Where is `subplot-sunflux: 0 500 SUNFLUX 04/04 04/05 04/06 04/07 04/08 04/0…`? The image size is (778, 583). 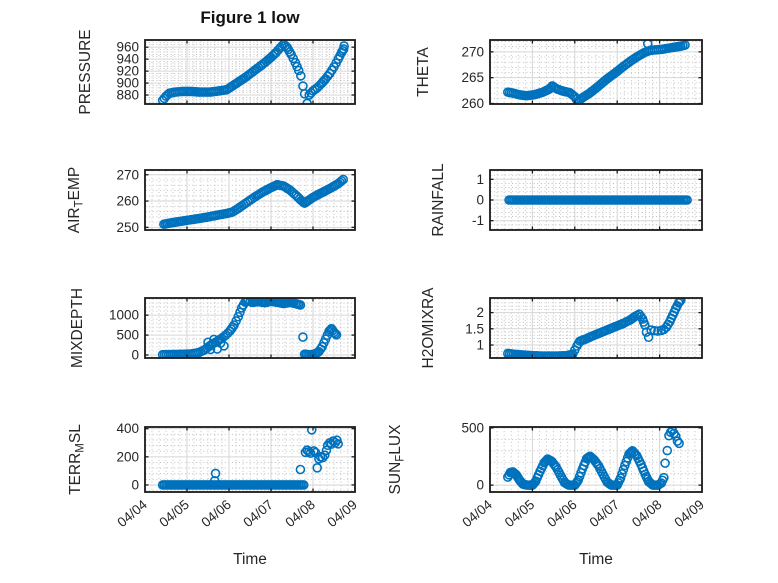 subplot-sunflux: 0 500 SUNFLUX 04/04 04/05 04/06 04/07 04/08 04/0… is located at coordinates (547, 475).